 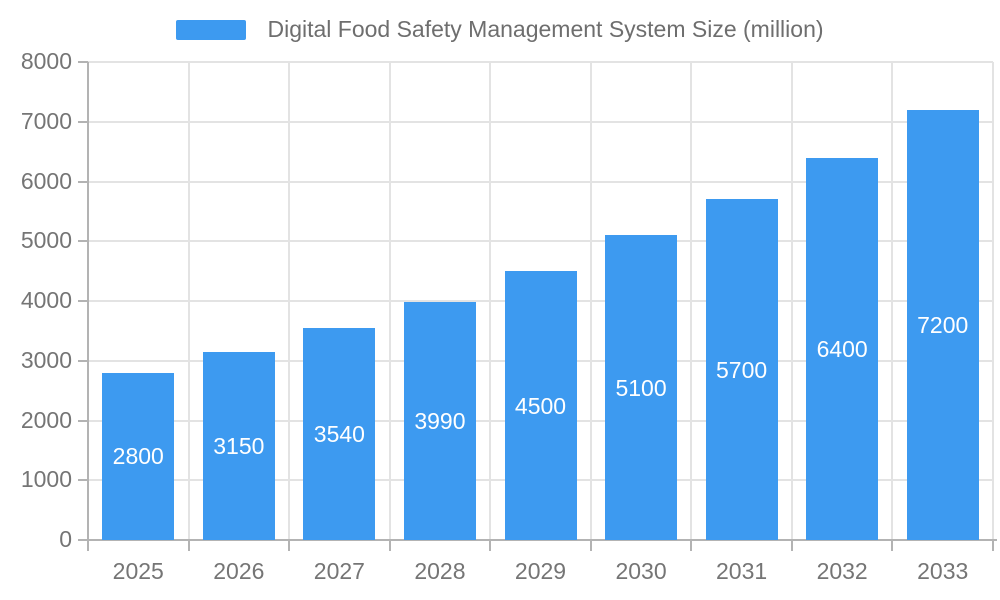 I want to click on bar-value-label-2032: 6400, so click(x=842, y=348).